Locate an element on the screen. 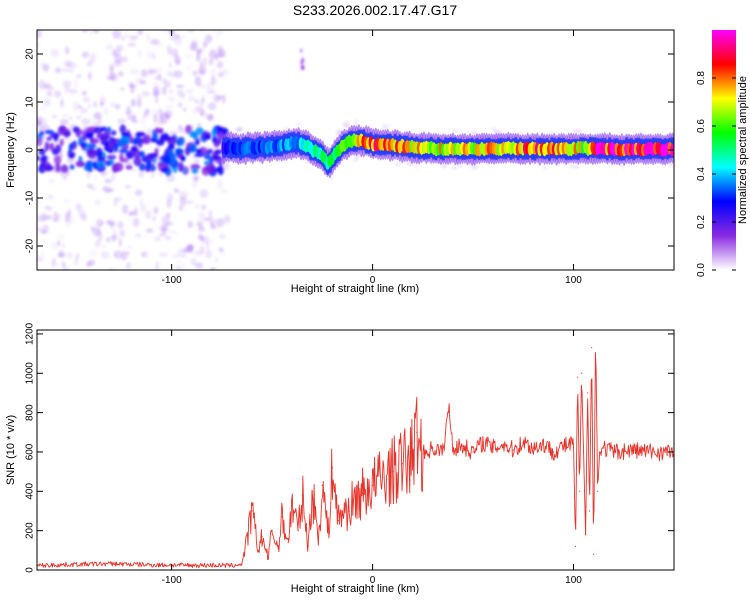  plot2-ytick-label: 1000 is located at coordinates (30, 373).